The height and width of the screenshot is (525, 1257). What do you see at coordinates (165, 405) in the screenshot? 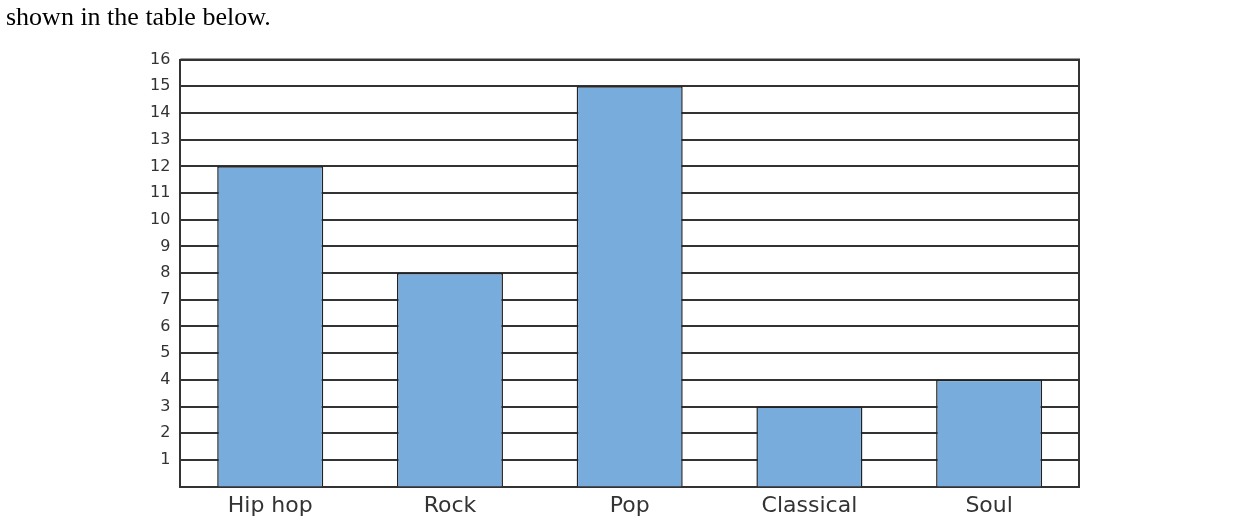
I see `y-tick-label: 3` at bounding box center [165, 405].